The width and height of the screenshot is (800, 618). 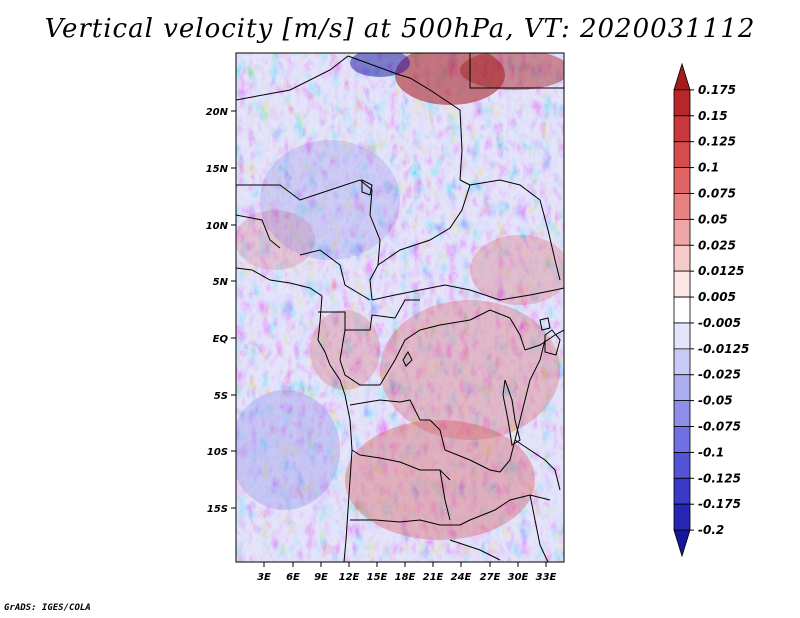 What do you see at coordinates (717, 297) in the screenshot?
I see `colorbar-label: 0.005` at bounding box center [717, 297].